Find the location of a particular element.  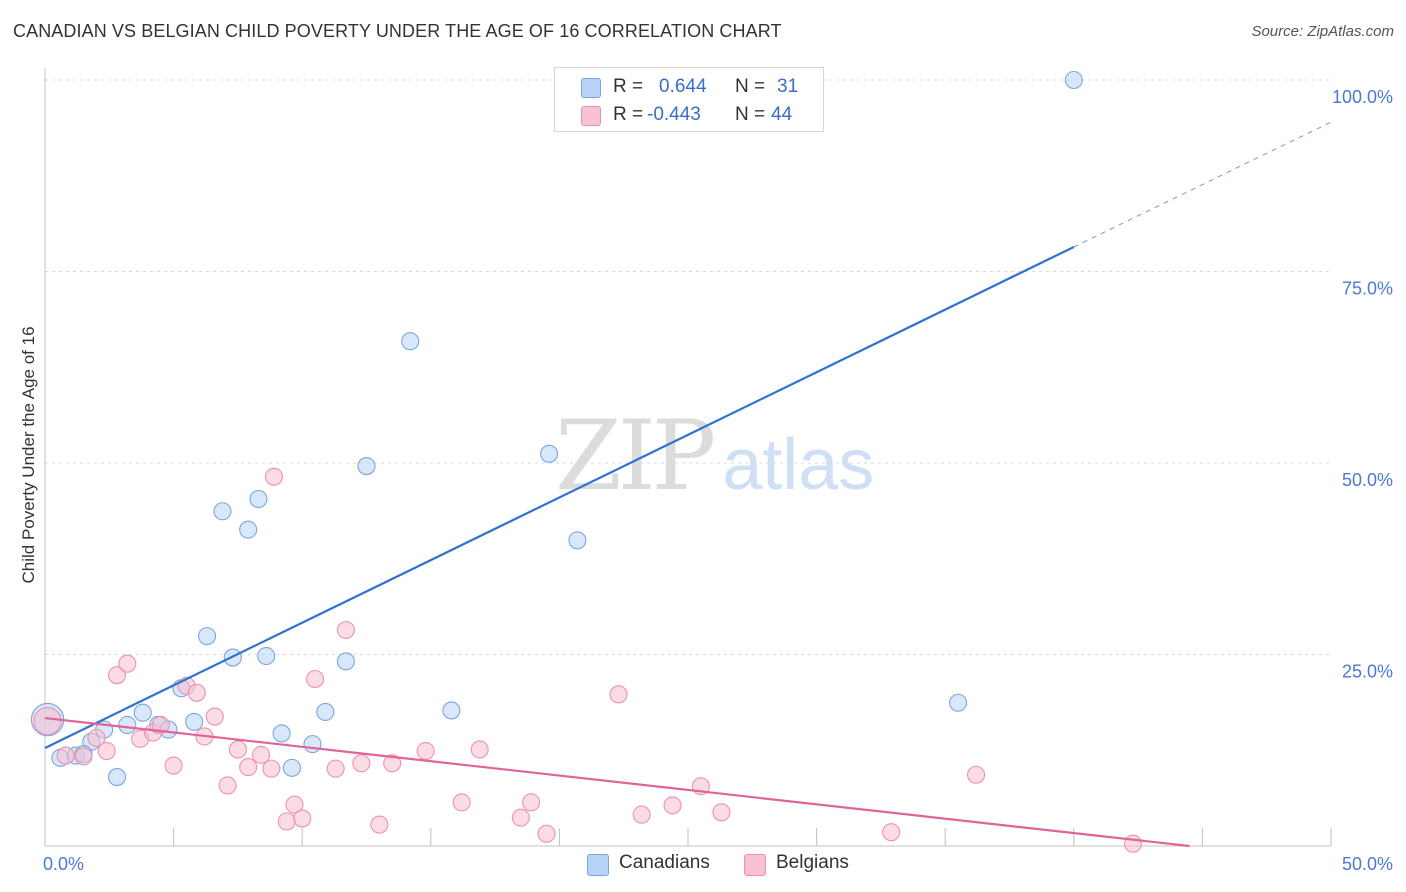

axis-ticks is located at coordinates (752, 837).